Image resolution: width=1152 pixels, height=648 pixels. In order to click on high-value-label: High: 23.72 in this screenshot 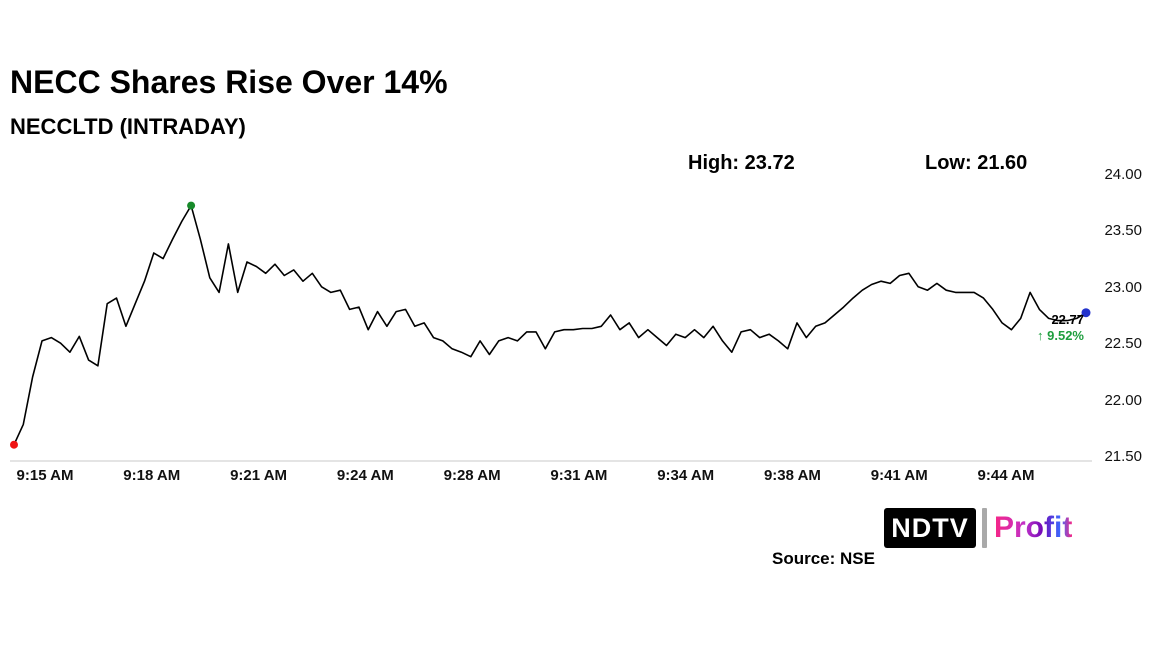, I will do `click(741, 163)`.